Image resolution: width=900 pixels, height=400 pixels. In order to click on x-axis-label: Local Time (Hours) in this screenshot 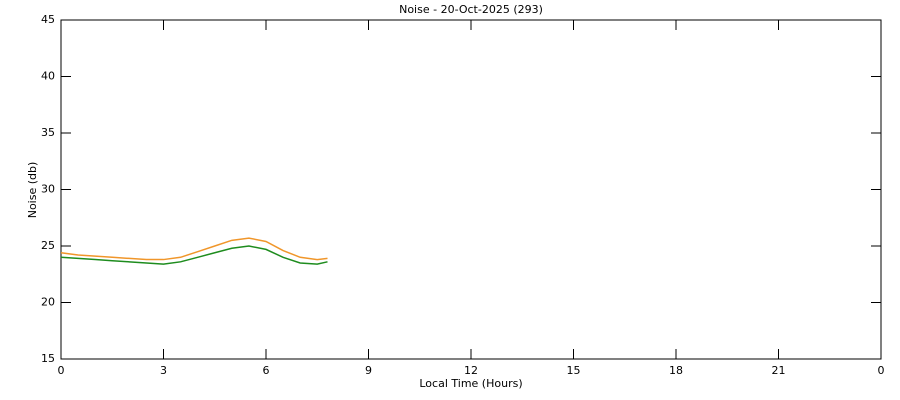, I will do `click(470, 383)`.